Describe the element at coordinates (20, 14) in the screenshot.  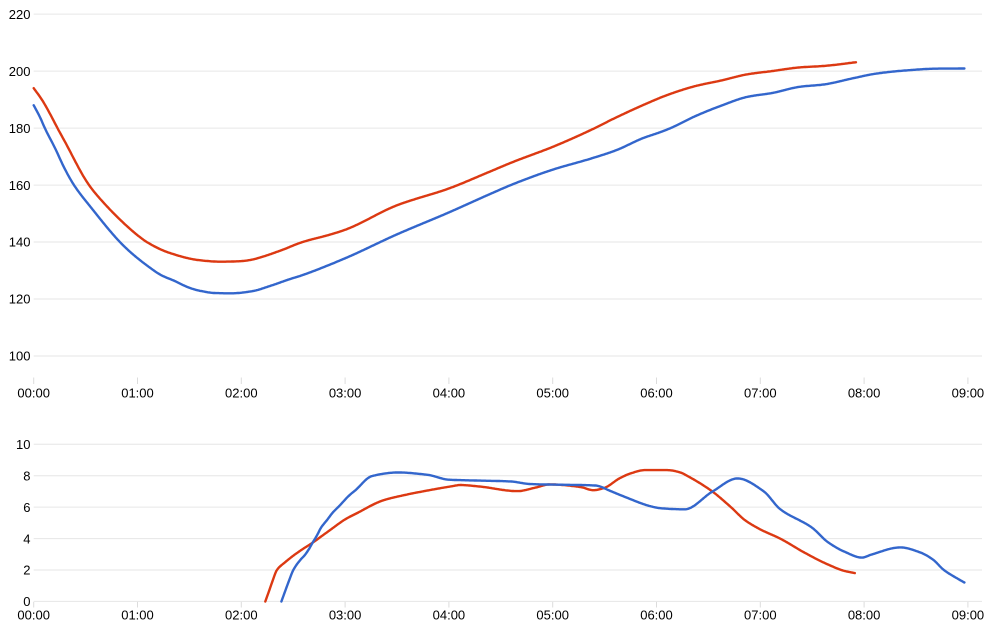
I see `svg-text: 220` at that location.